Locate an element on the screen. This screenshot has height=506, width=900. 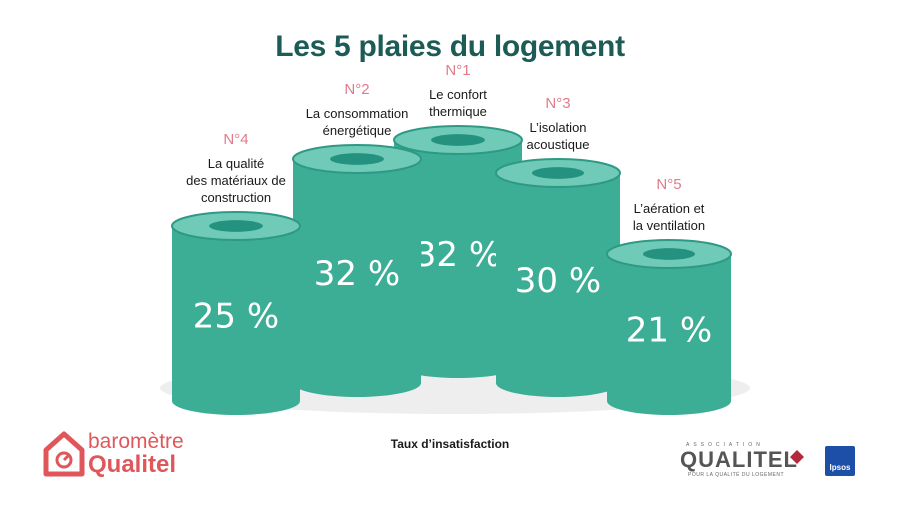
value-label: 30 % is located at coordinates (558, 281).